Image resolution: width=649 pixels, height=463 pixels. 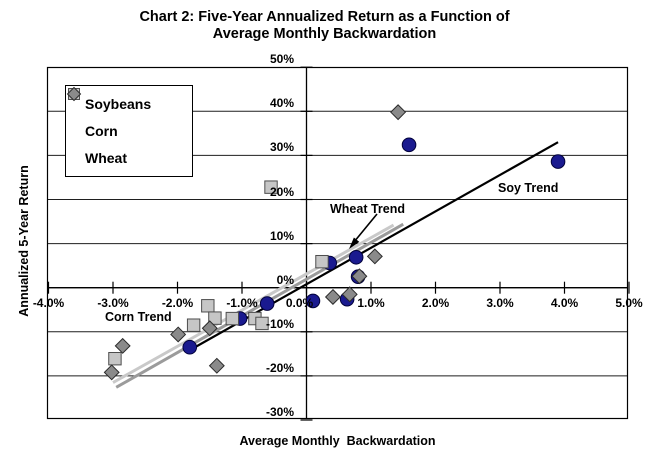 I want to click on y-tick-label: 50%, so click(x=281, y=59).